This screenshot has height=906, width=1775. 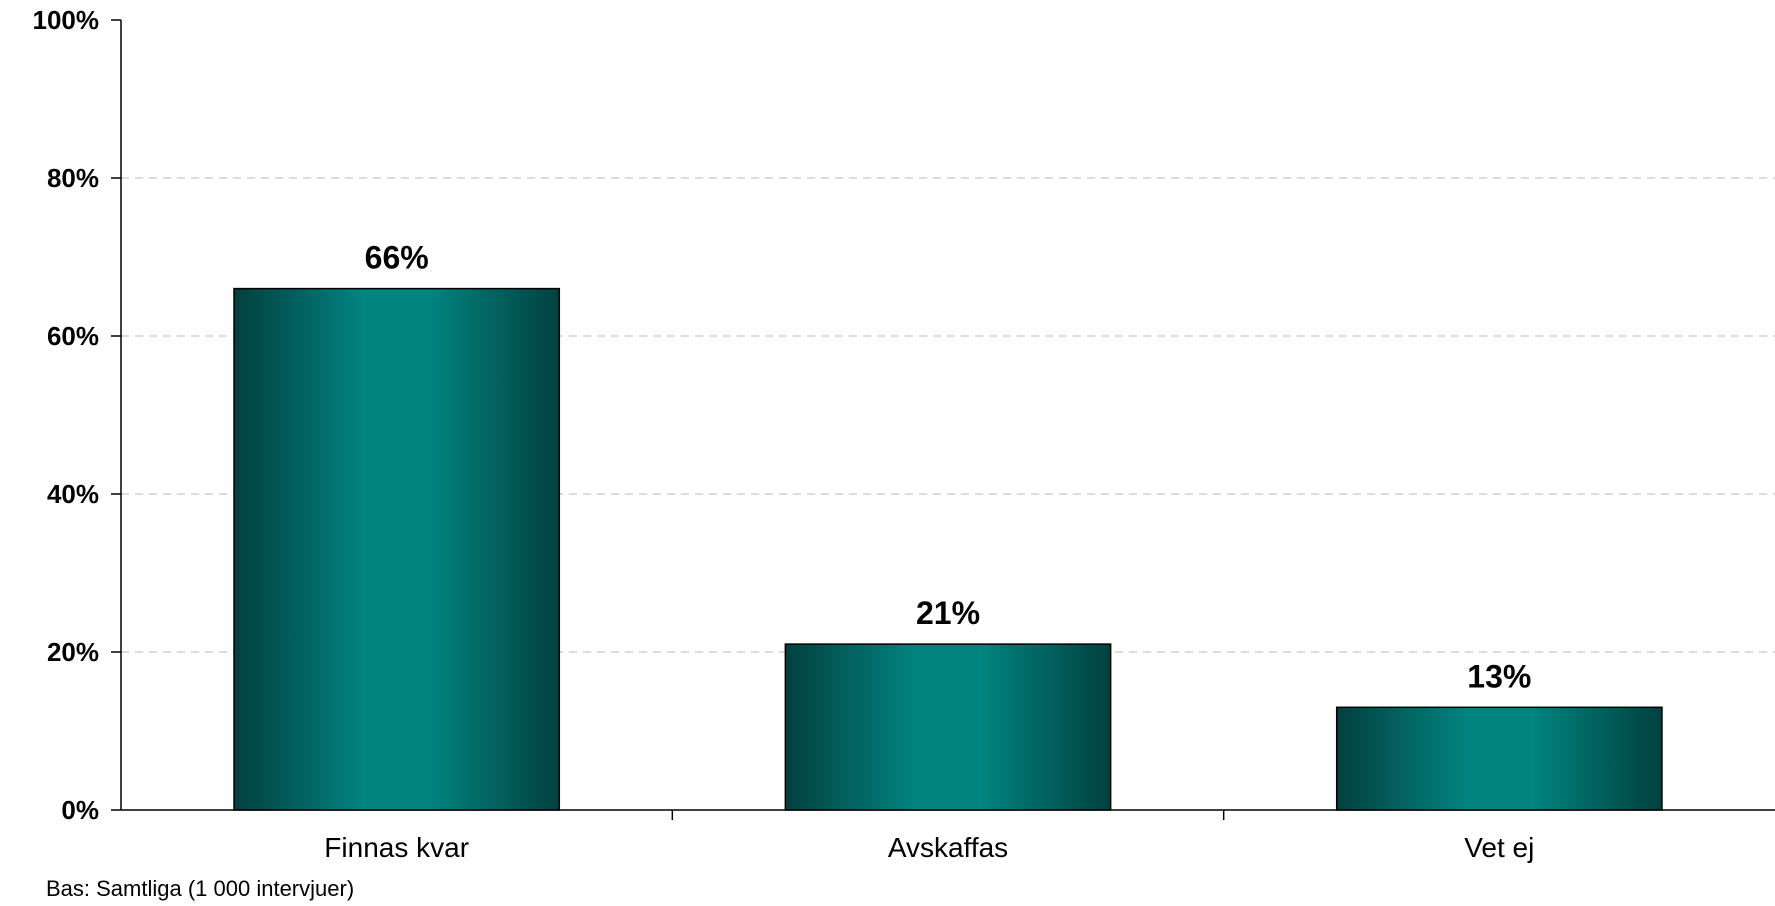 What do you see at coordinates (1499, 847) in the screenshot?
I see `x-category-label: Vet ej` at bounding box center [1499, 847].